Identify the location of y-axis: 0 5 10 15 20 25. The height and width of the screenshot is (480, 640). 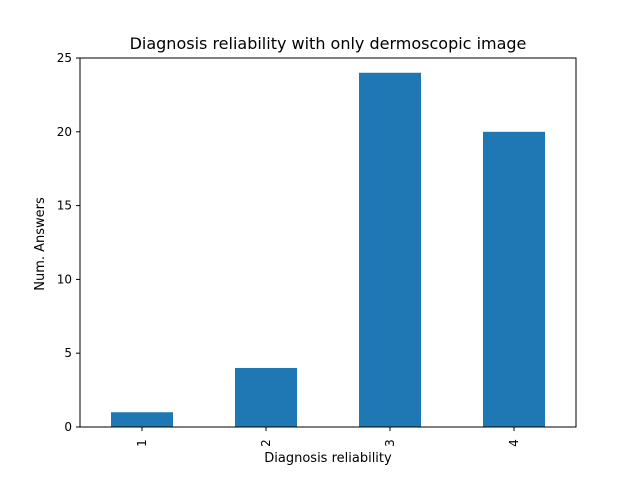
(68, 242).